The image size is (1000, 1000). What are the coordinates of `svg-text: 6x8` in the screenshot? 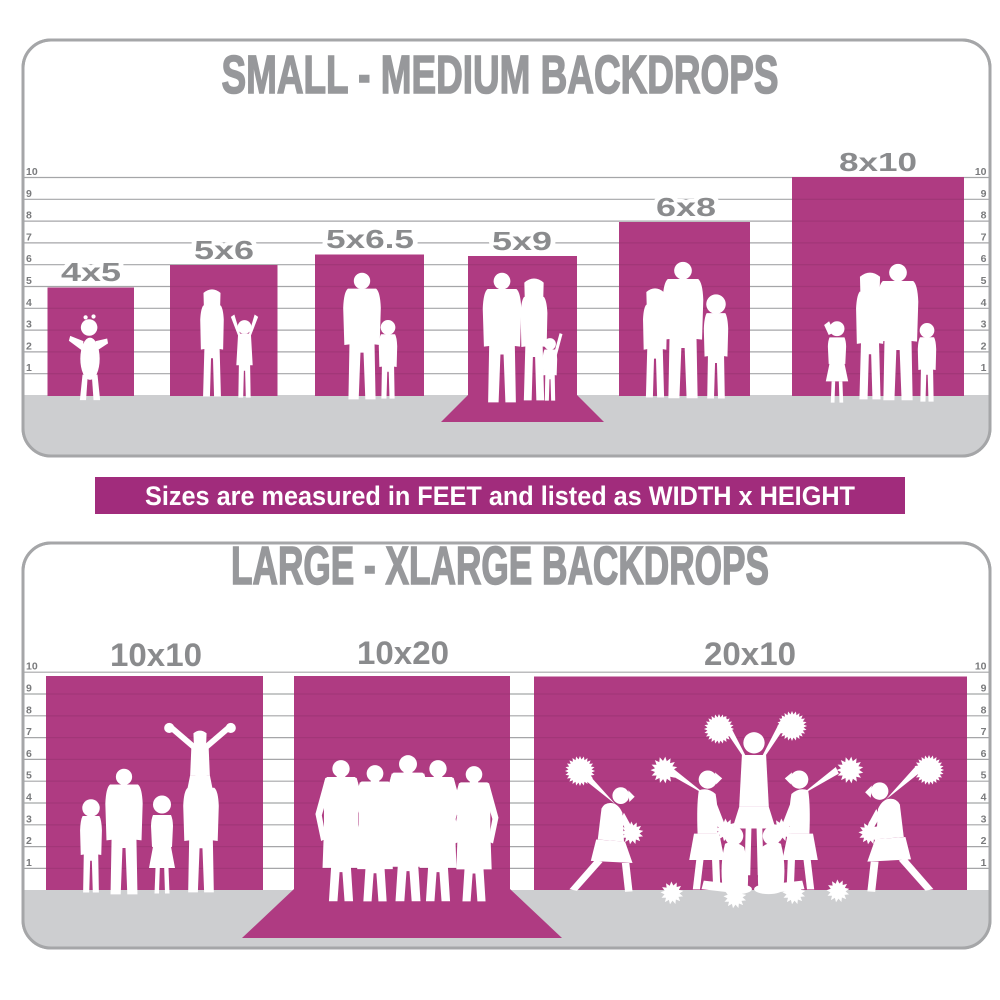 It's located at (686, 207).